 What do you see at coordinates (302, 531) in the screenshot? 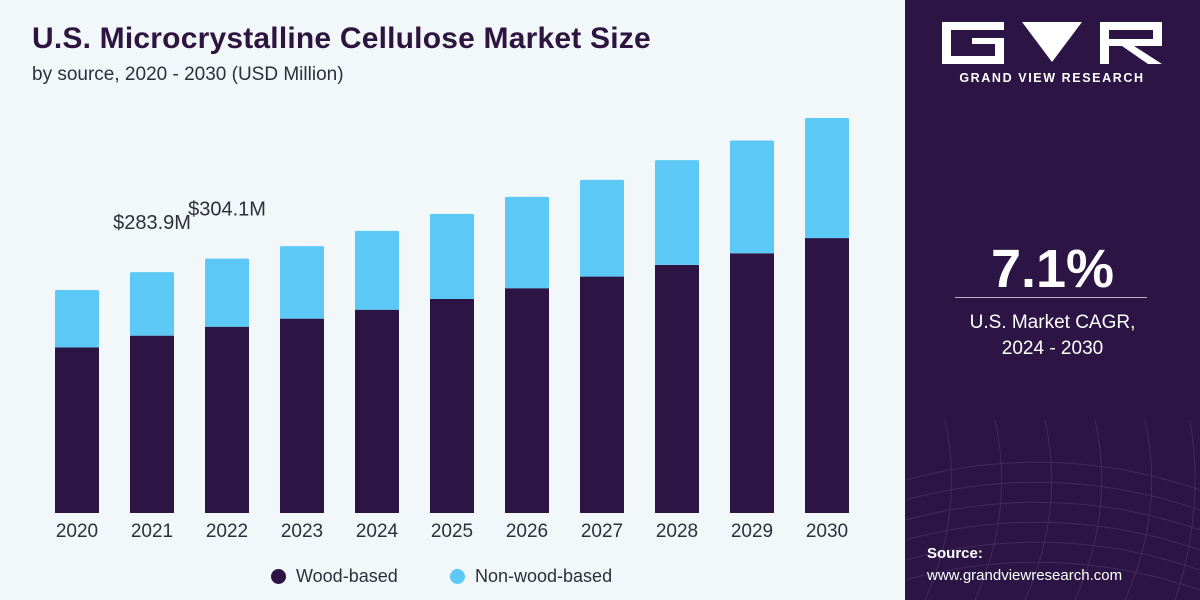
I see `x-tick-label-2023: 2023` at bounding box center [302, 531].